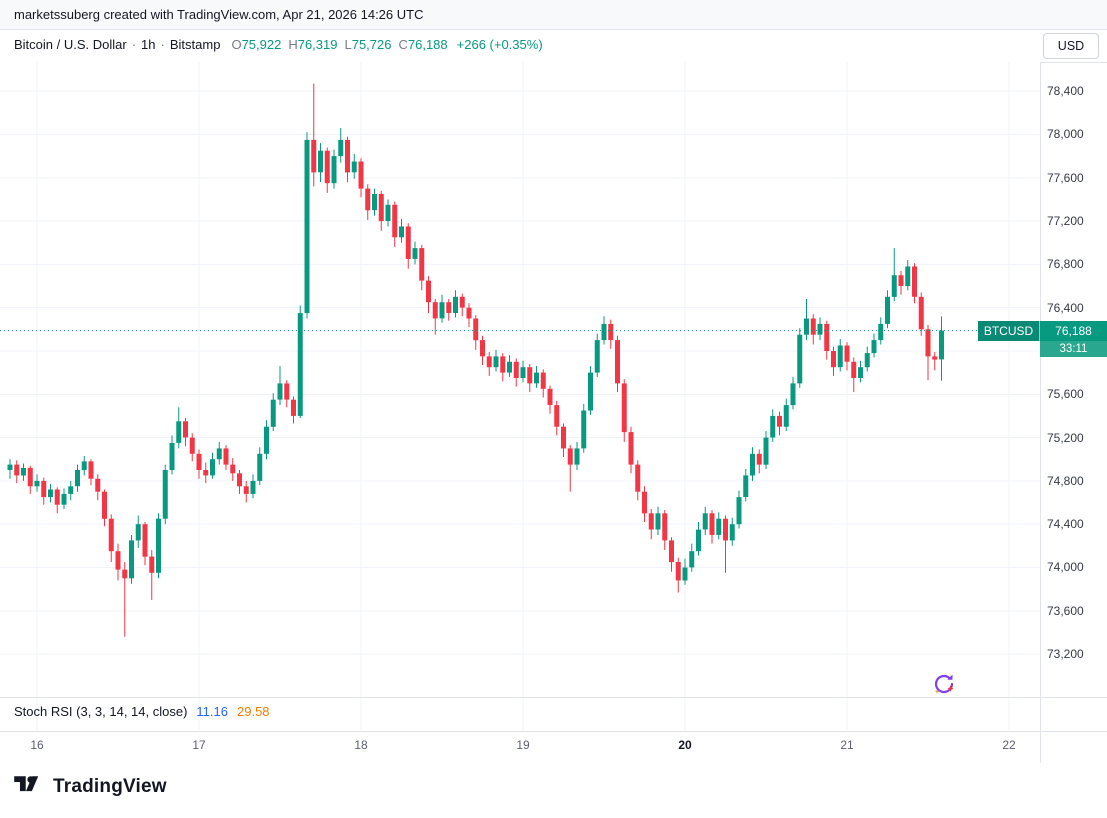 The height and width of the screenshot is (818, 1107). Describe the element at coordinates (195, 44) in the screenshot. I see `exchange-label: Bitstamp` at that location.